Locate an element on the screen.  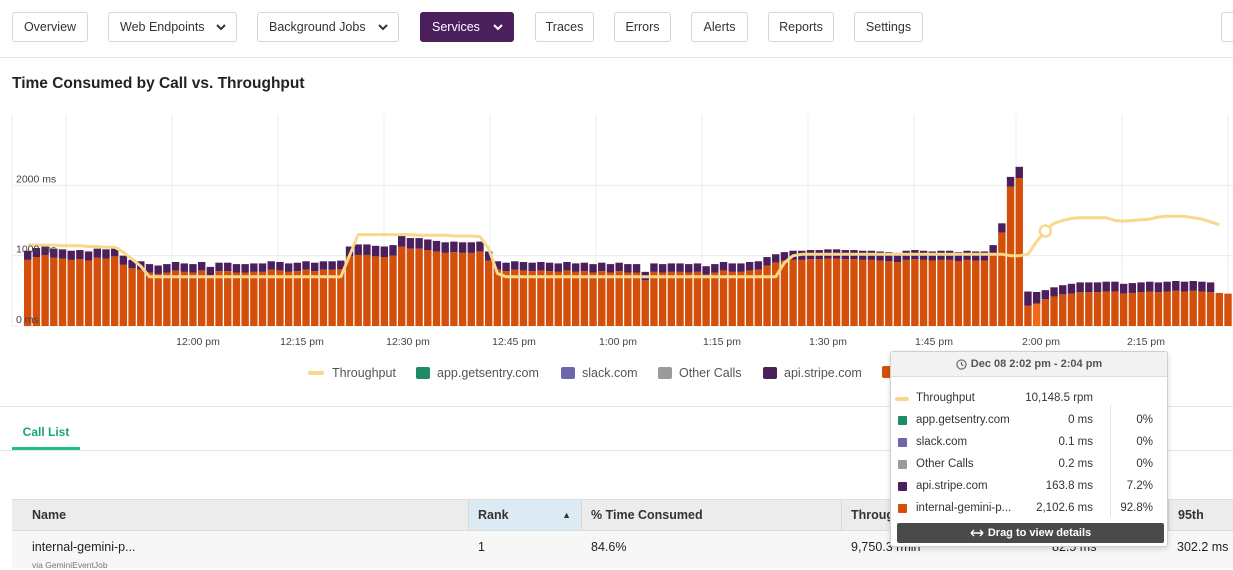
nav-settings: Settings is located at coordinates (888, 27).